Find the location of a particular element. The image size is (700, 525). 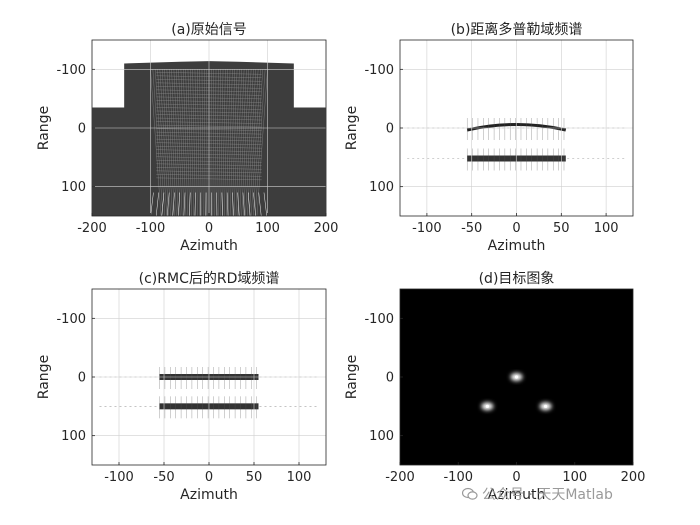

watermark: 公众号 · 天天Matlab is located at coordinates (537, 494).